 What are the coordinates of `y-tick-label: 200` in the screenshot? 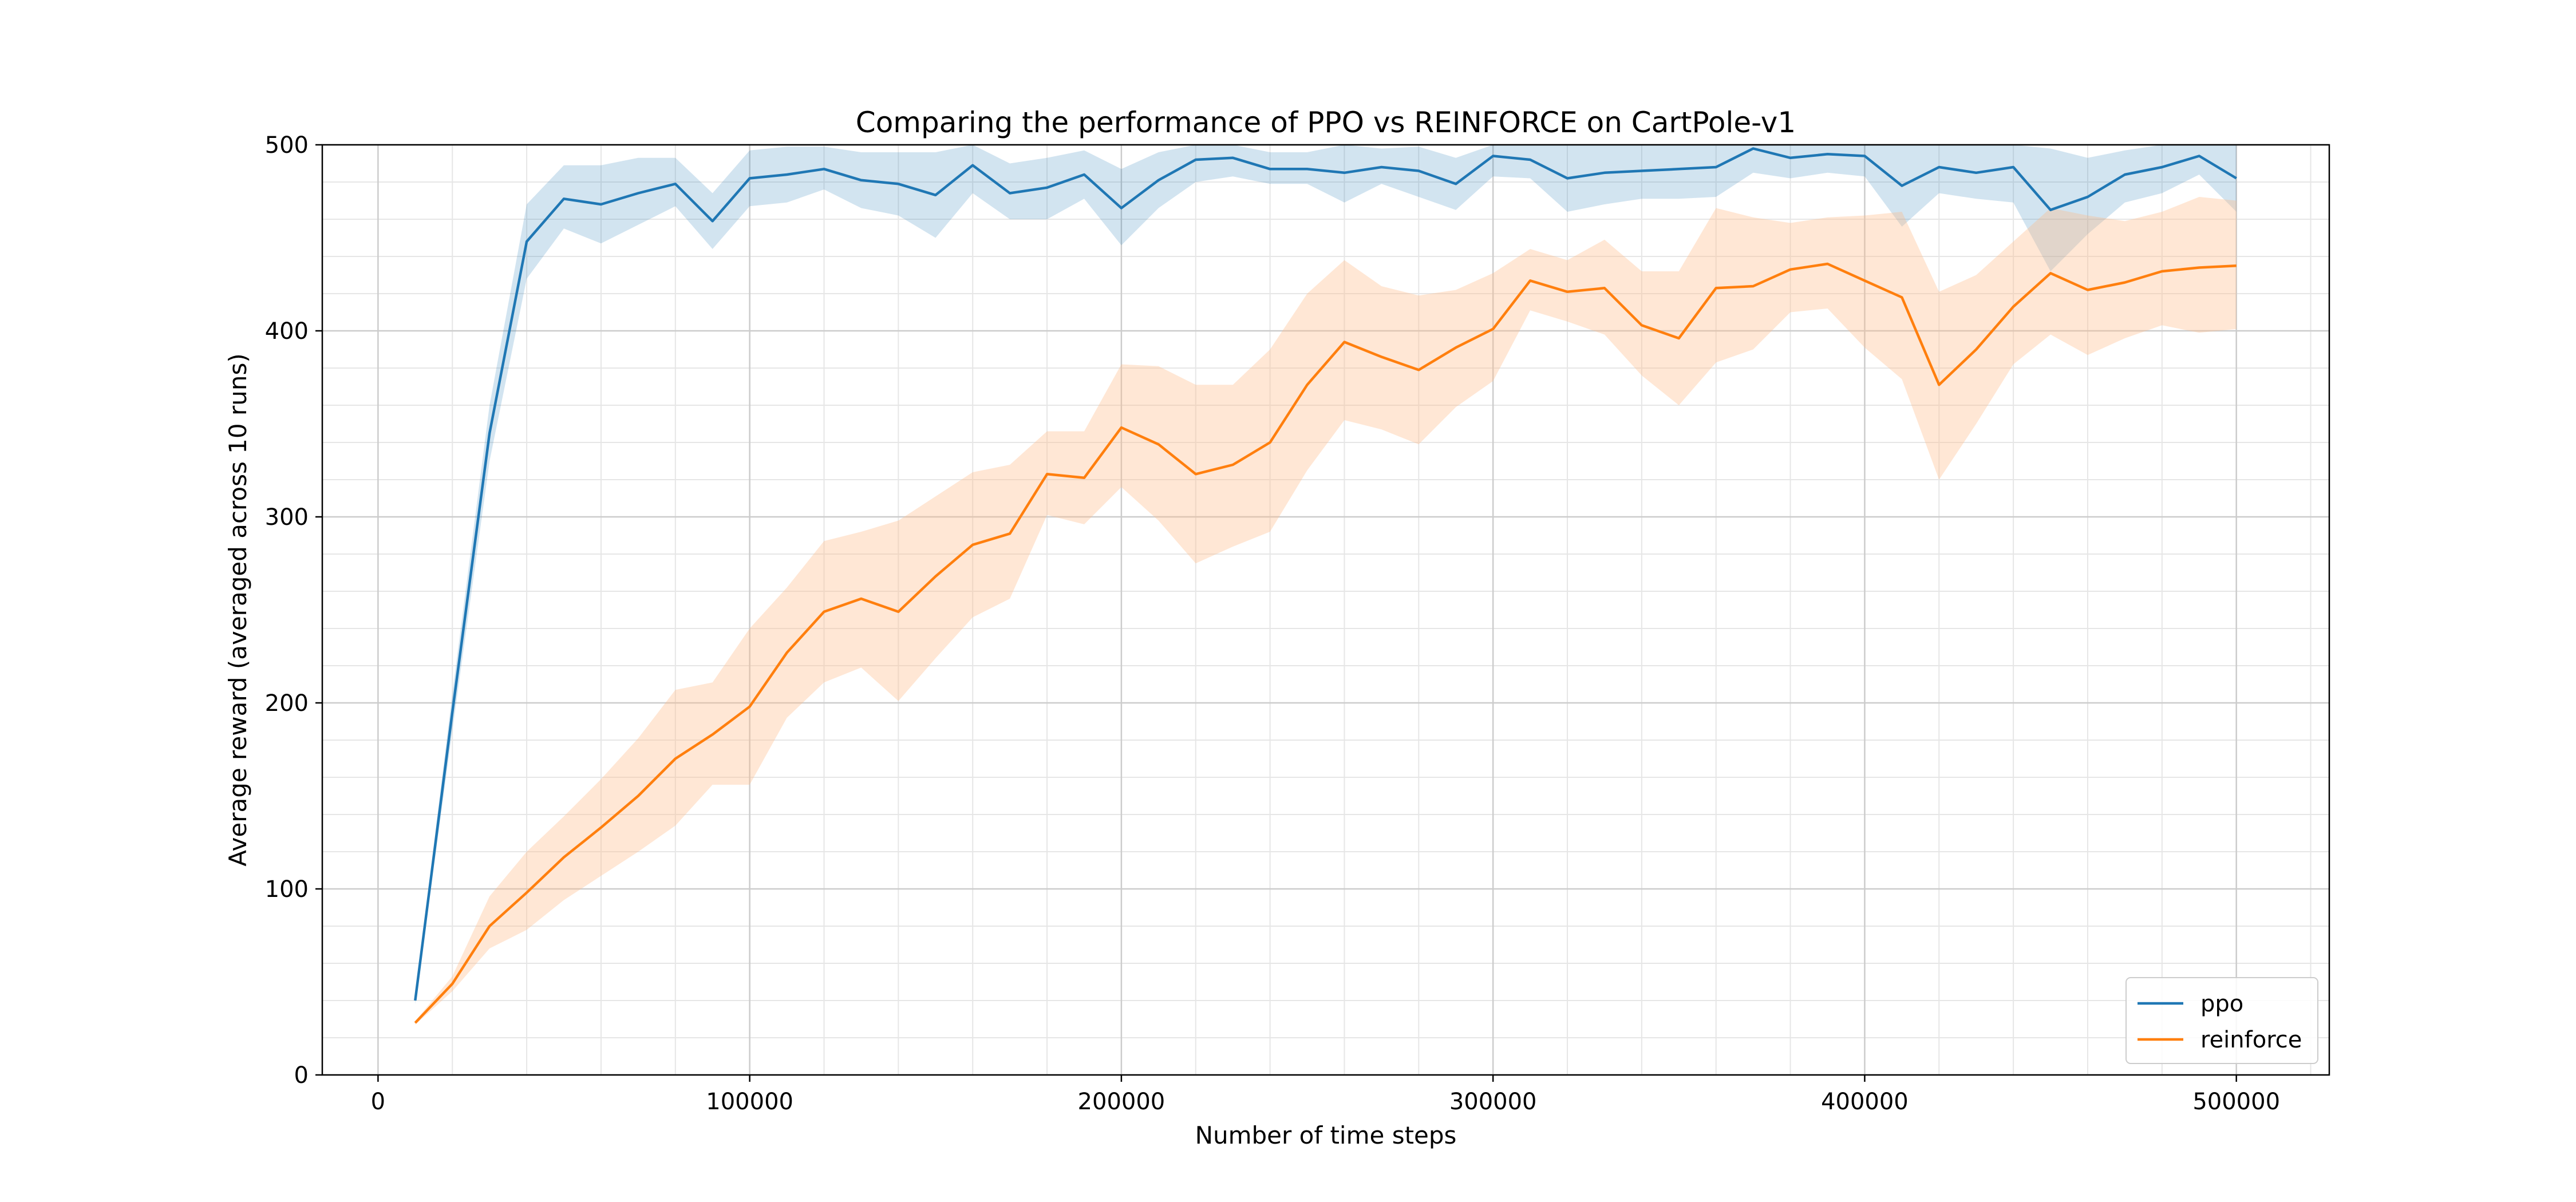 It's located at (287, 703).